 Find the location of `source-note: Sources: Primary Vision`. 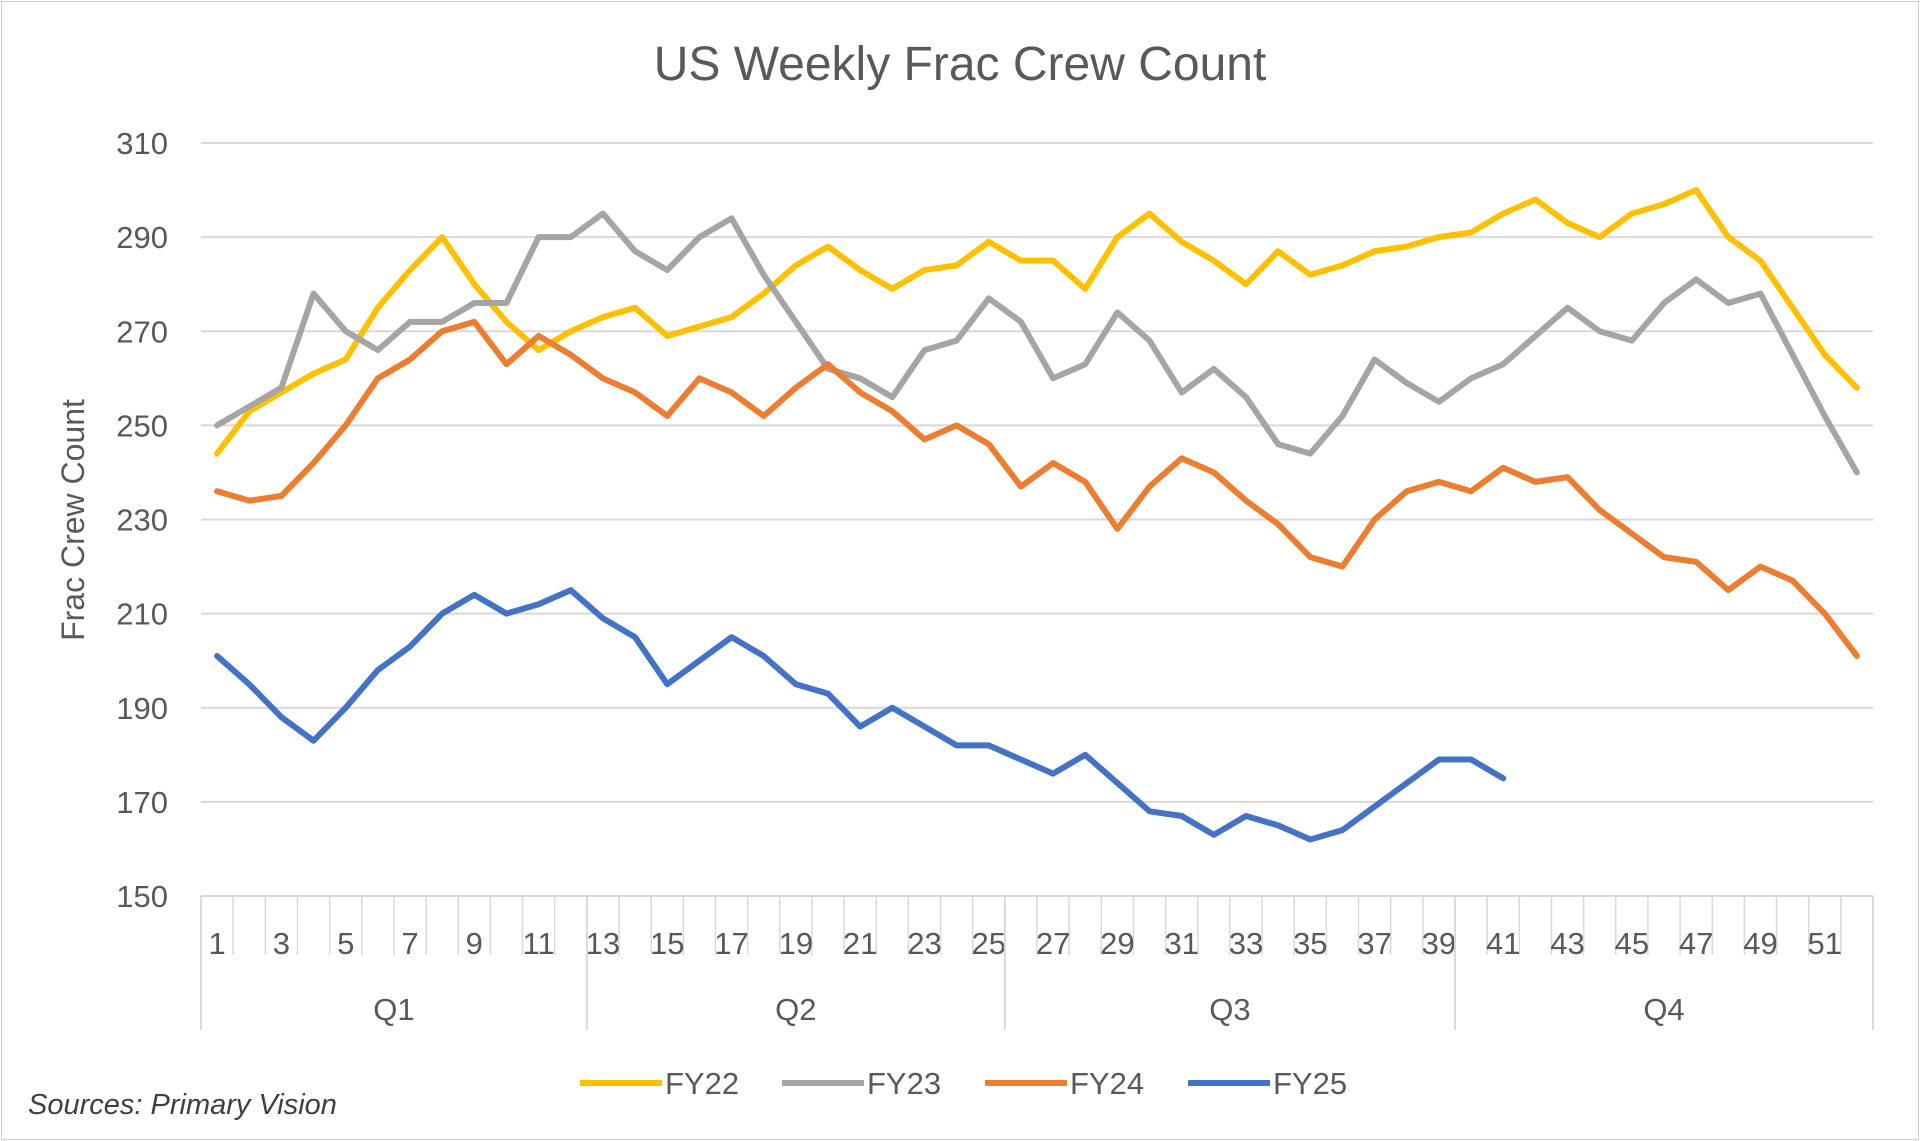

source-note: Sources: Primary Vision is located at coordinates (182, 1105).